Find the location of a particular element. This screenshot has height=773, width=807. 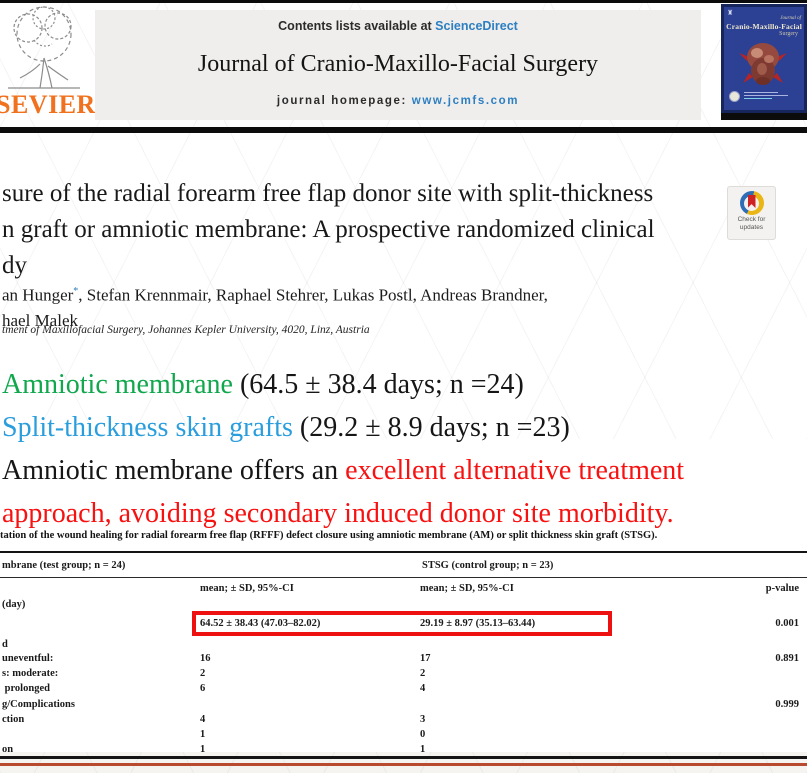

table-row: g/Complications 0.999 is located at coordinates (403, 704).